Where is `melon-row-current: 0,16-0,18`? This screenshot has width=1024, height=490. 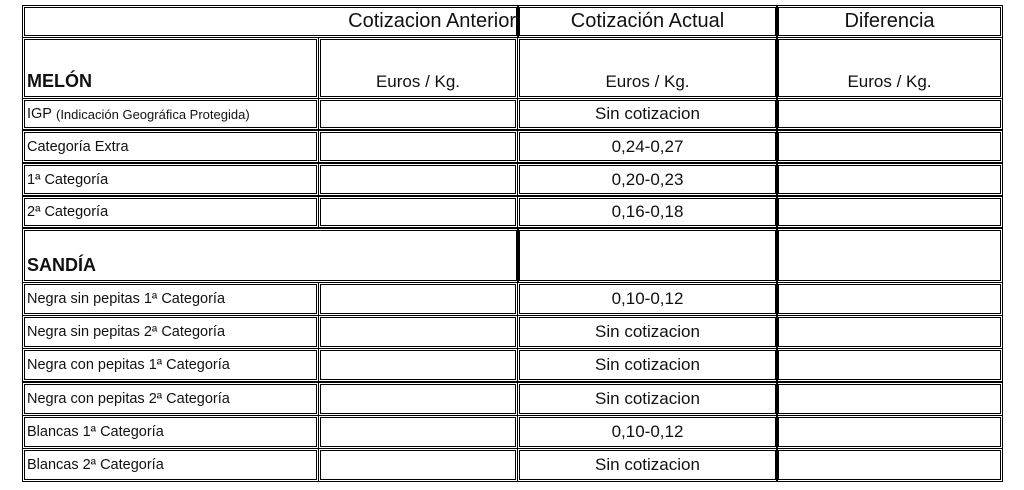
melon-row-current: 0,16-0,18 is located at coordinates (647, 212).